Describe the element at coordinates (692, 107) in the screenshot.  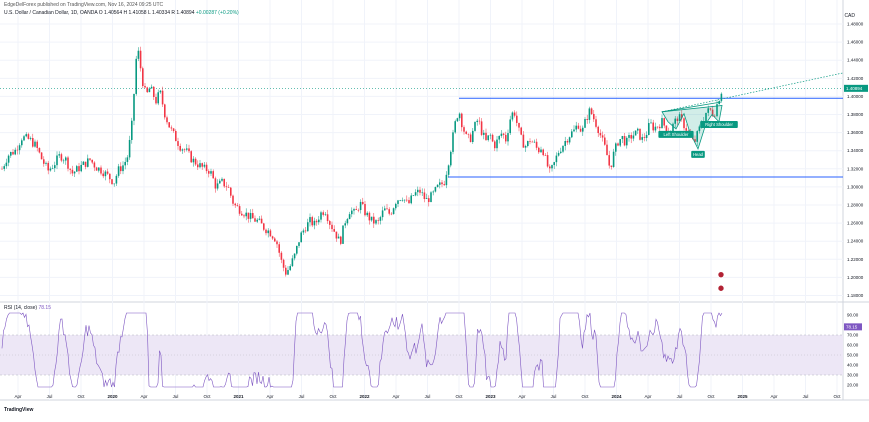
I see `neckline` at that location.